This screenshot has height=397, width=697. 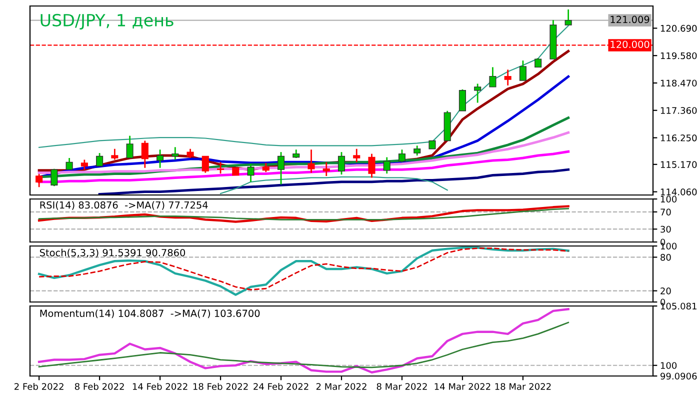 I want to click on y-tick-label: 99.0906, so click(x=678, y=376).